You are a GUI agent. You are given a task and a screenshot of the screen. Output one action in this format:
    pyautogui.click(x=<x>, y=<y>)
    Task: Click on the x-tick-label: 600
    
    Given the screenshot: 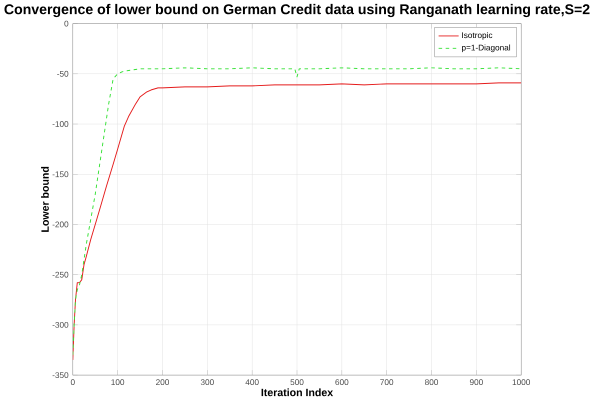 What is the action you would take?
    pyautogui.click(x=341, y=382)
    